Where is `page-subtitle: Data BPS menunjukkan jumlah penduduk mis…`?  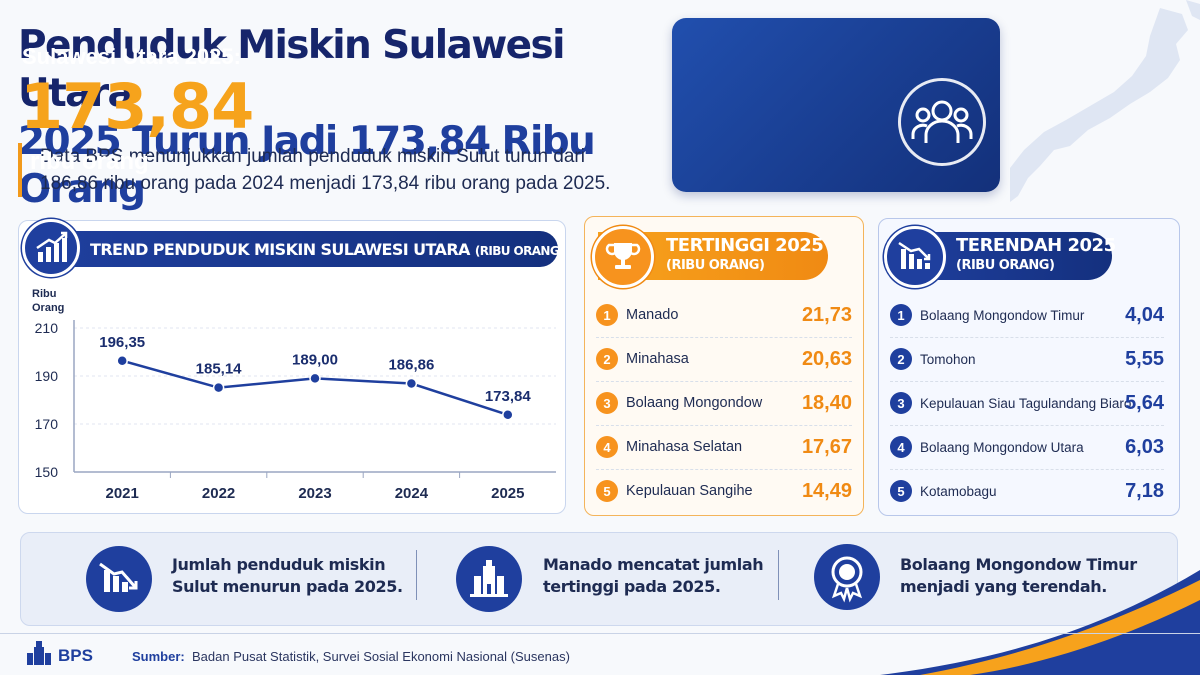 page-subtitle: Data BPS menunjukkan jumlah penduduk mis… is located at coordinates (328, 170).